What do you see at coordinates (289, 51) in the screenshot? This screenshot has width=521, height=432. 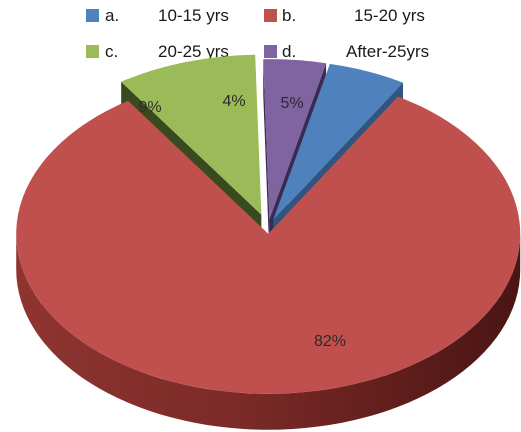 I see `legend-letter-d: d.` at bounding box center [289, 51].